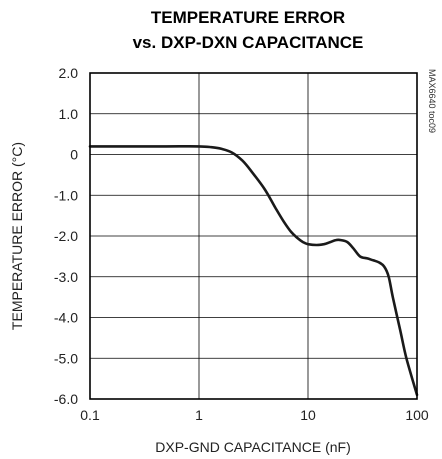 The width and height of the screenshot is (442, 459). Describe the element at coordinates (308, 415) in the screenshot. I see `x-tick-label: 10` at that location.